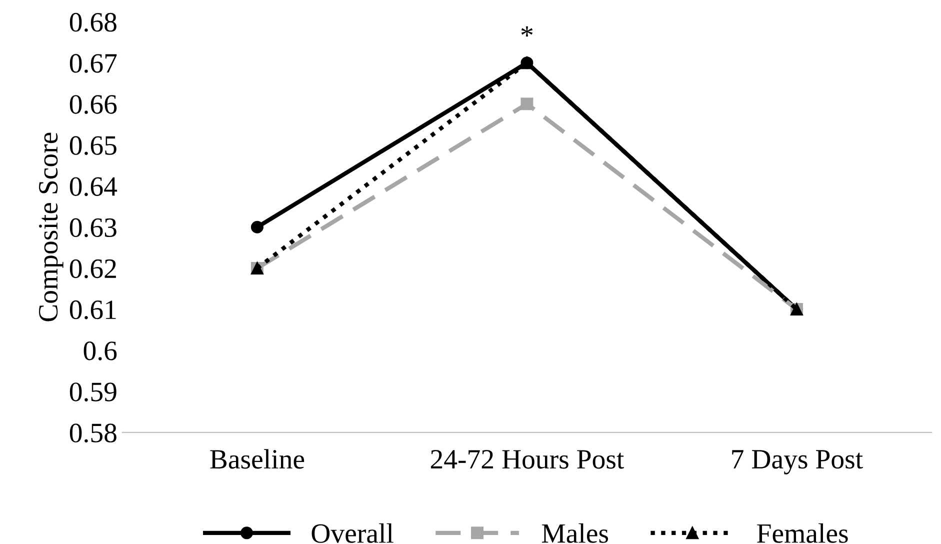 This screenshot has height=544, width=941. I want to click on y-tick-label: 0.63, so click(93, 228).